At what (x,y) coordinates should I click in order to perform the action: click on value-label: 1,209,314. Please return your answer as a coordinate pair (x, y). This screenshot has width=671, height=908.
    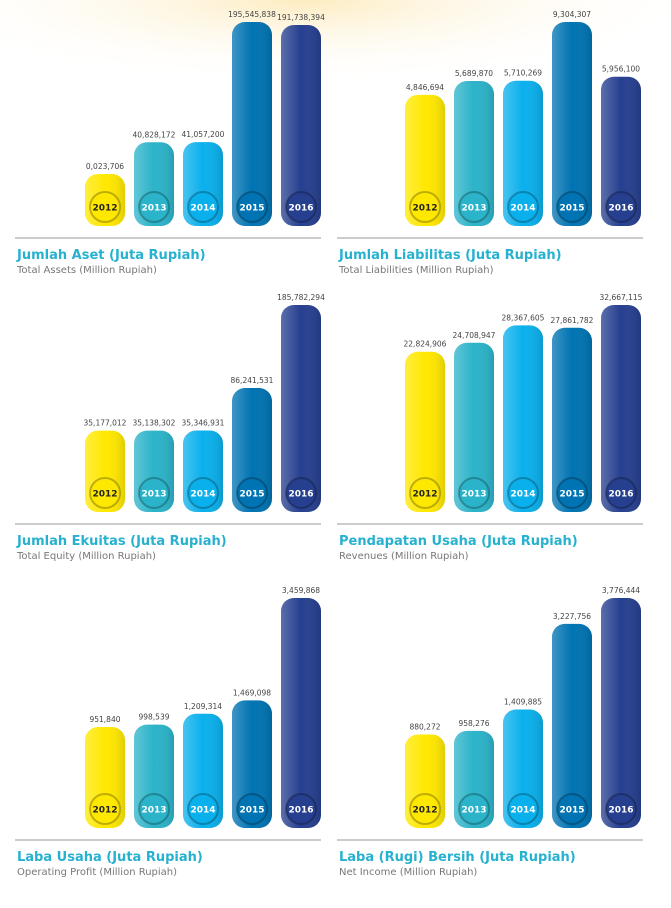
    Looking at the image, I should click on (203, 706).